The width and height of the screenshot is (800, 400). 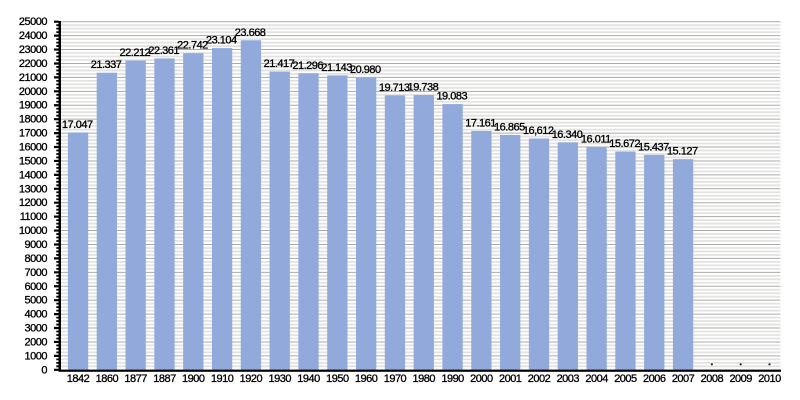 What do you see at coordinates (251, 379) in the screenshot?
I see `svg-text: 1920` at bounding box center [251, 379].